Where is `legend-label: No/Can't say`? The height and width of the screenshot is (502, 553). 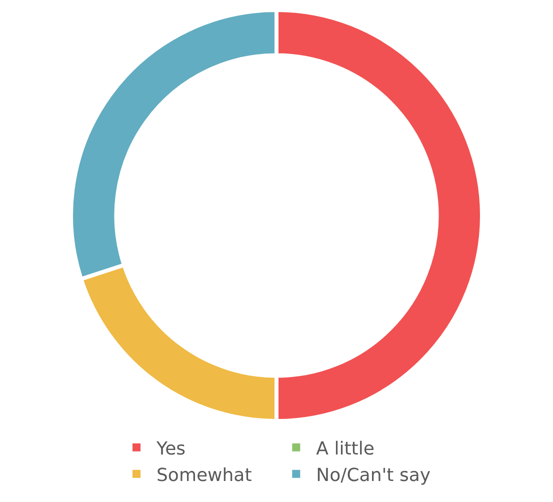
legend-label: No/Can't say is located at coordinates (373, 475).